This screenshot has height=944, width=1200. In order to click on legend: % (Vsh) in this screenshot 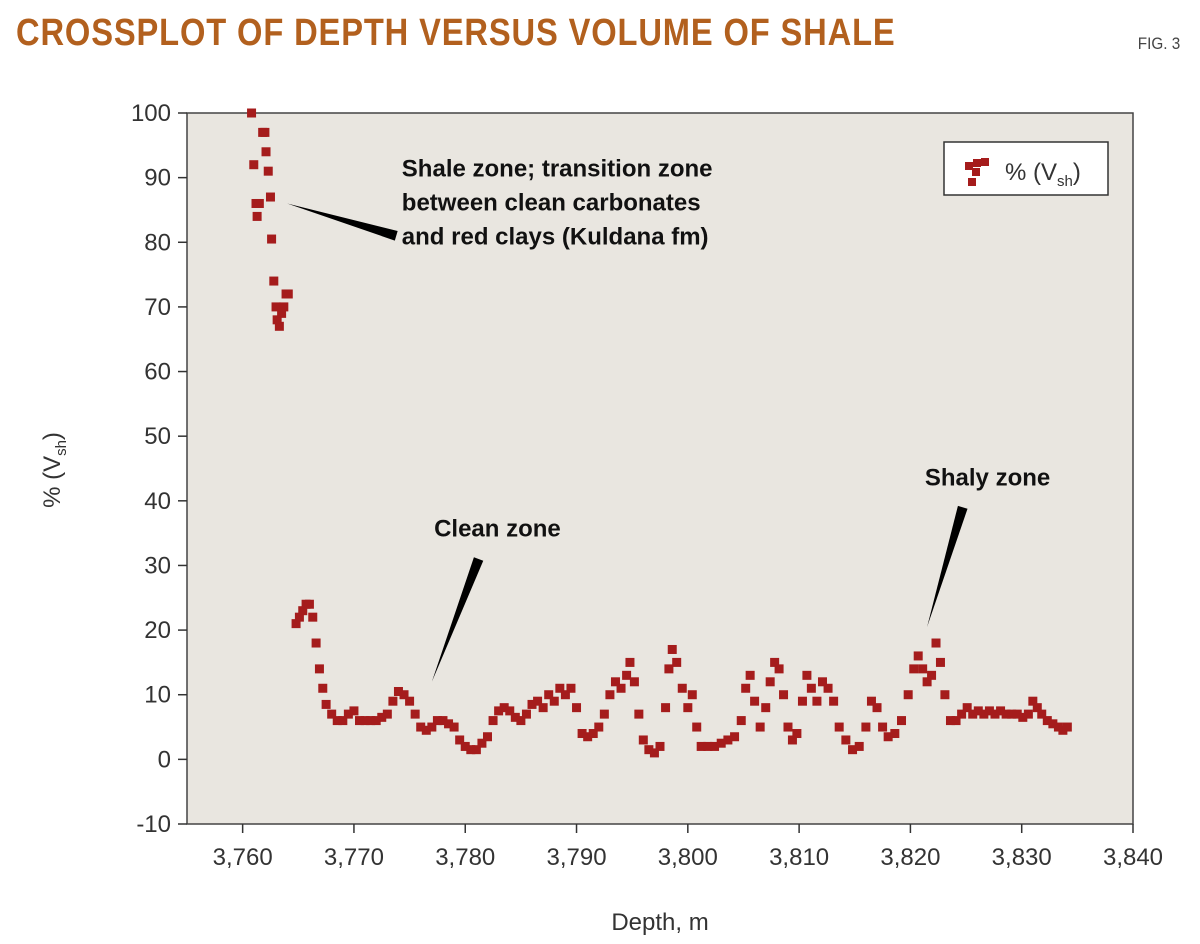, I will do `click(1026, 168)`.